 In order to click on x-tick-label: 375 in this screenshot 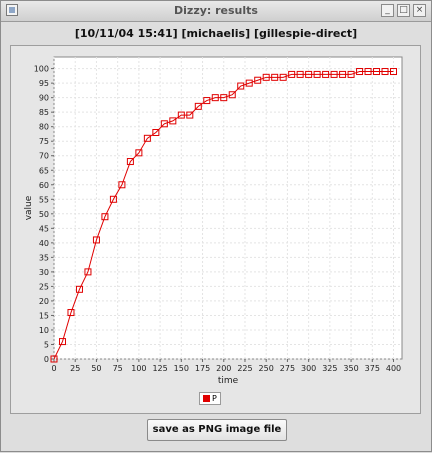, I will do `click(372, 368)`.